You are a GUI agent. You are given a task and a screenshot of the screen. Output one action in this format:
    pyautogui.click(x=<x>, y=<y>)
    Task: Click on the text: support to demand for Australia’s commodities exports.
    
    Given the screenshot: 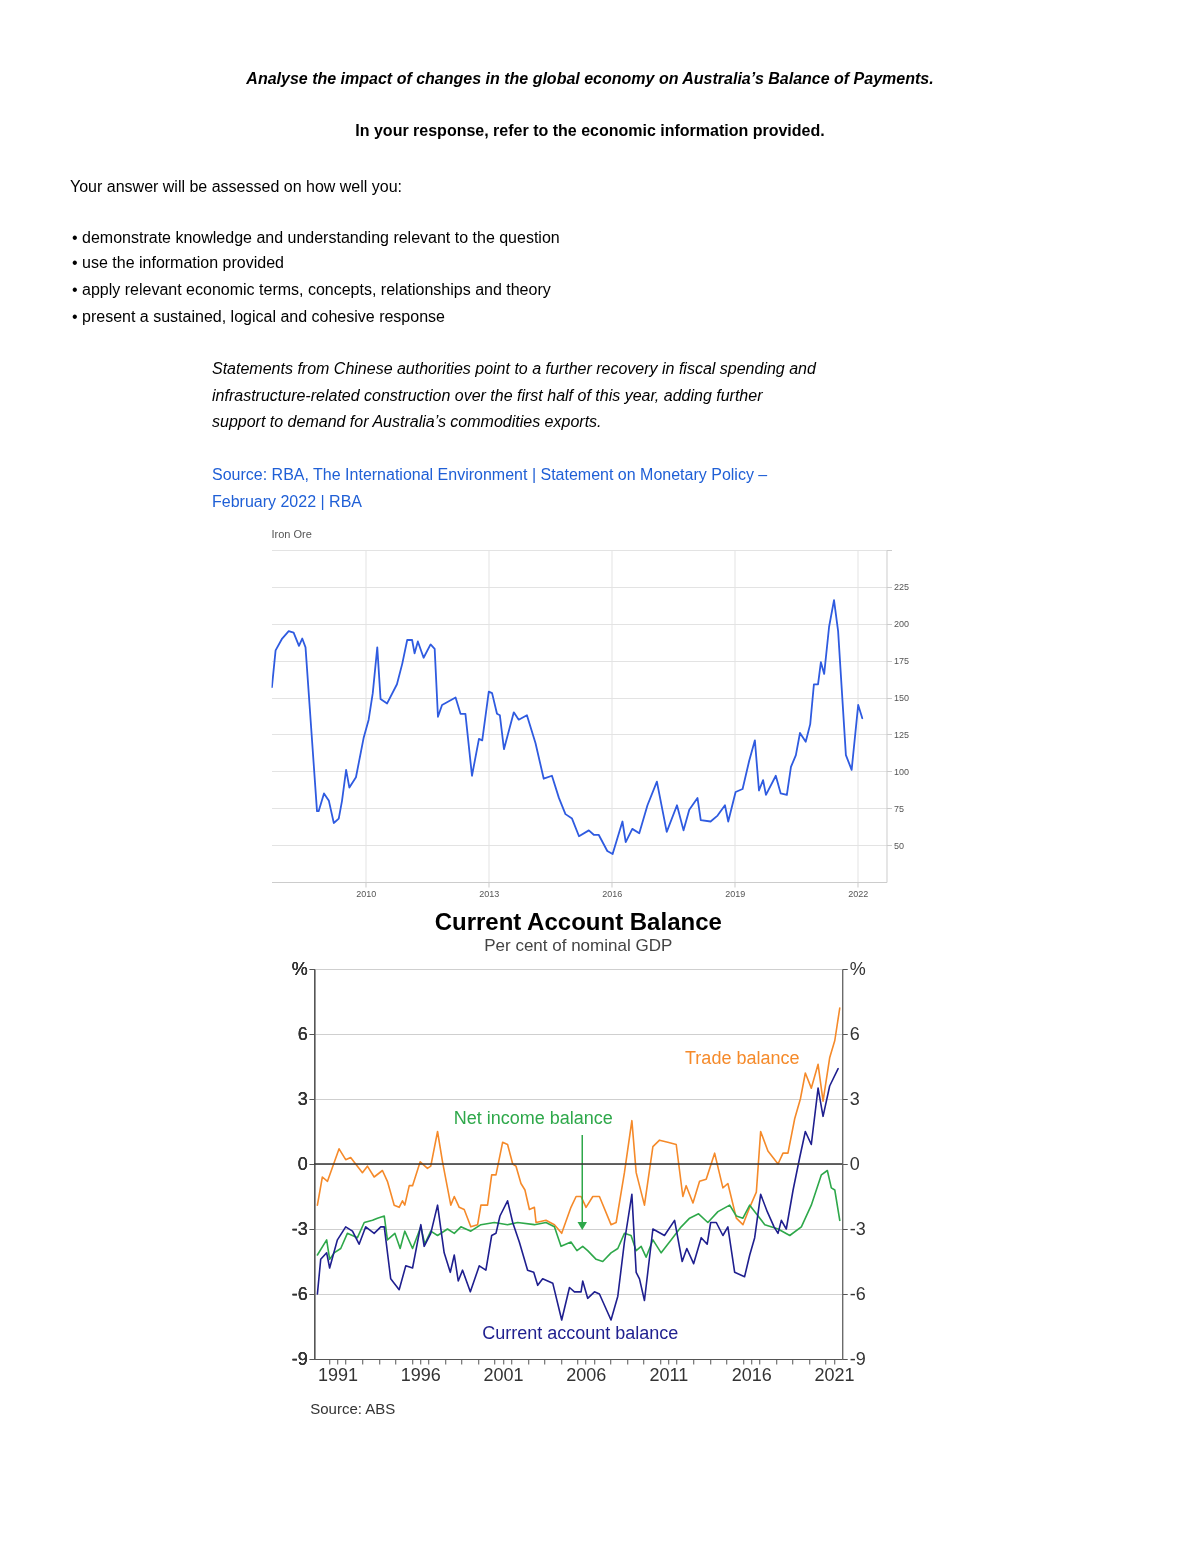 What is the action you would take?
    pyautogui.click(x=407, y=421)
    